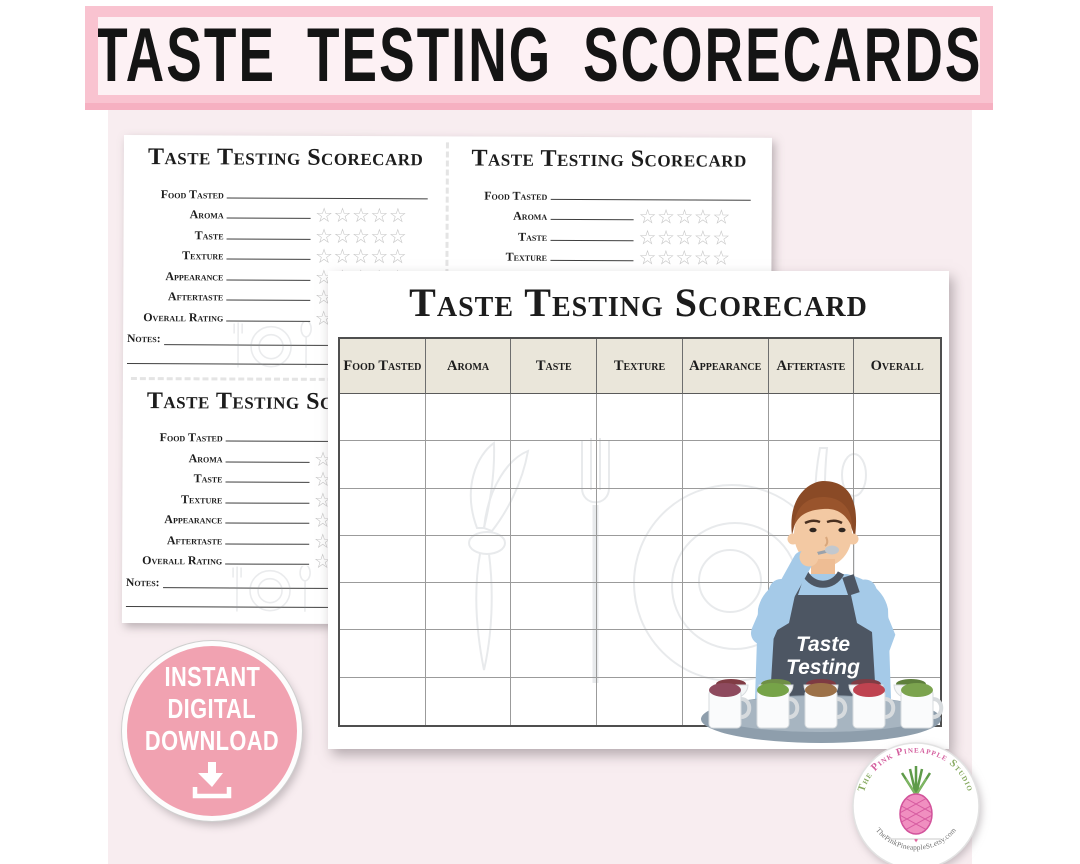  I want to click on field-label: Appearance, so click(193, 519).